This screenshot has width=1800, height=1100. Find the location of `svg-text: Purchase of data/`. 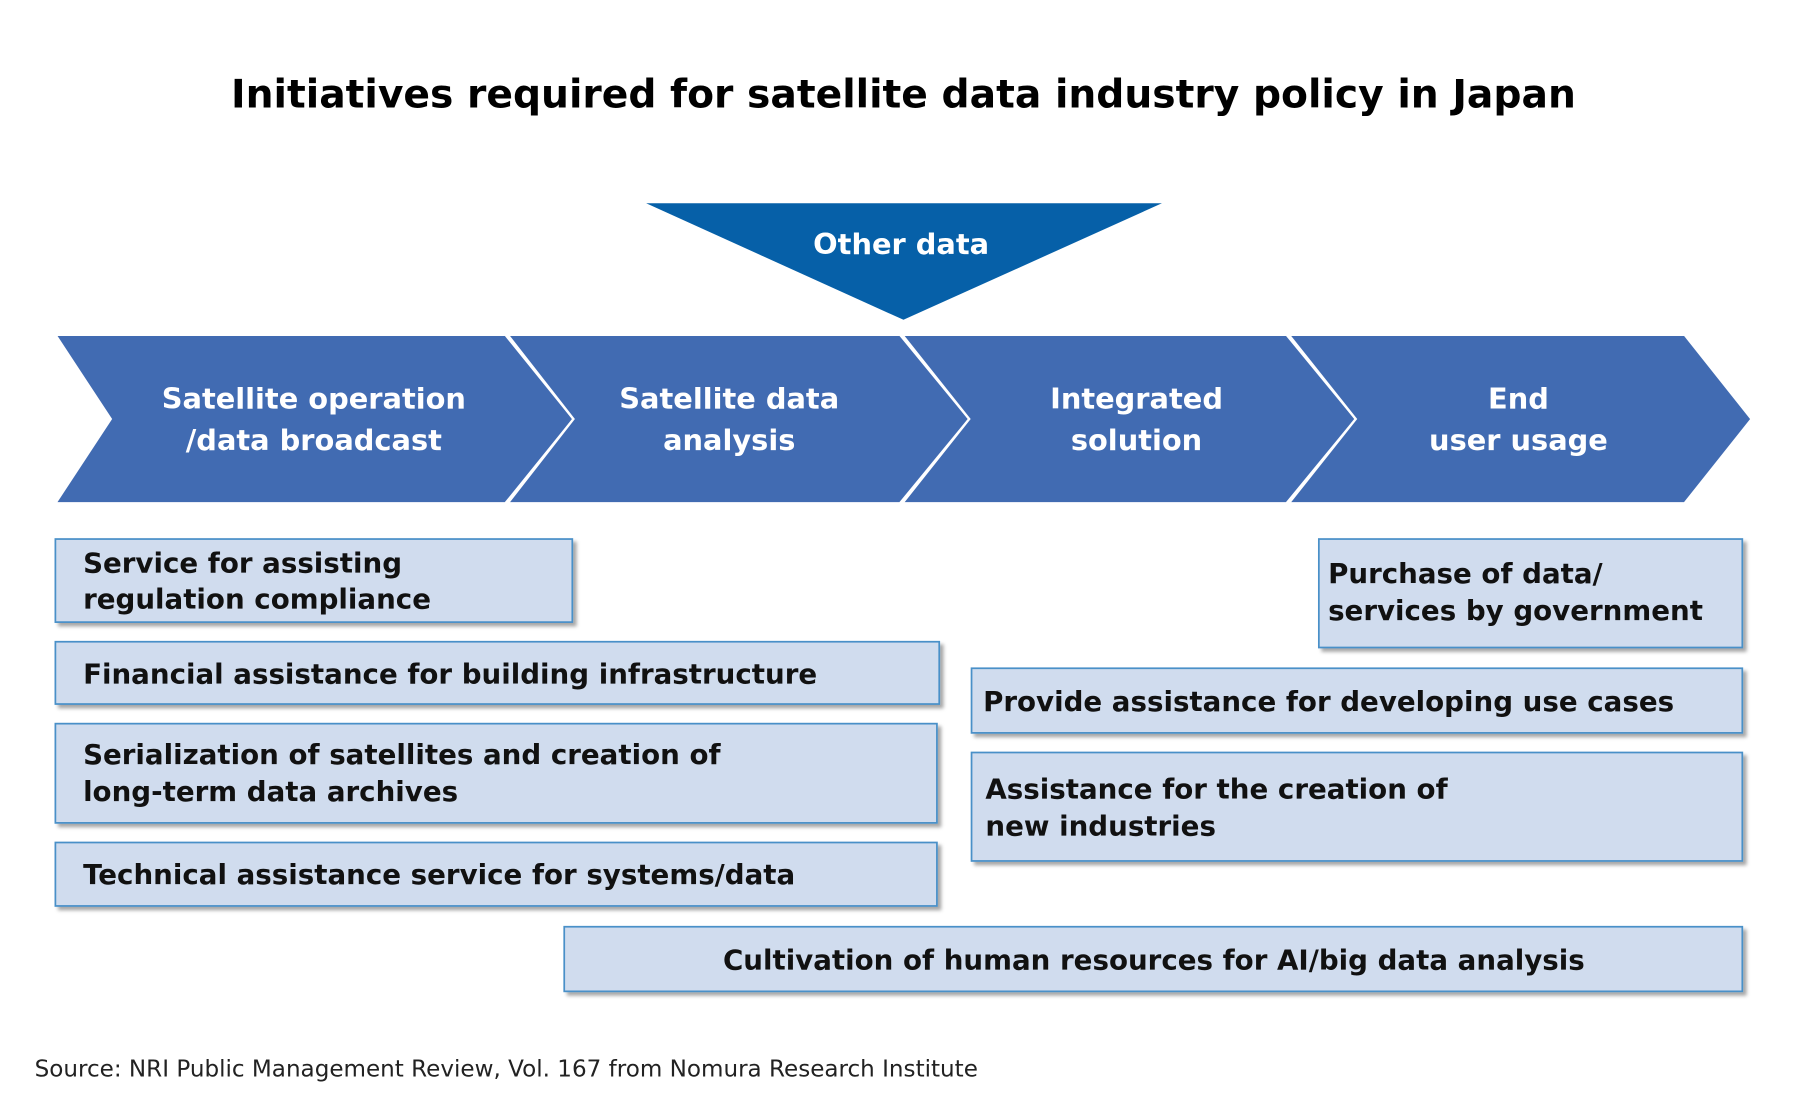

svg-text: Purchase of data/ is located at coordinates (1465, 573).